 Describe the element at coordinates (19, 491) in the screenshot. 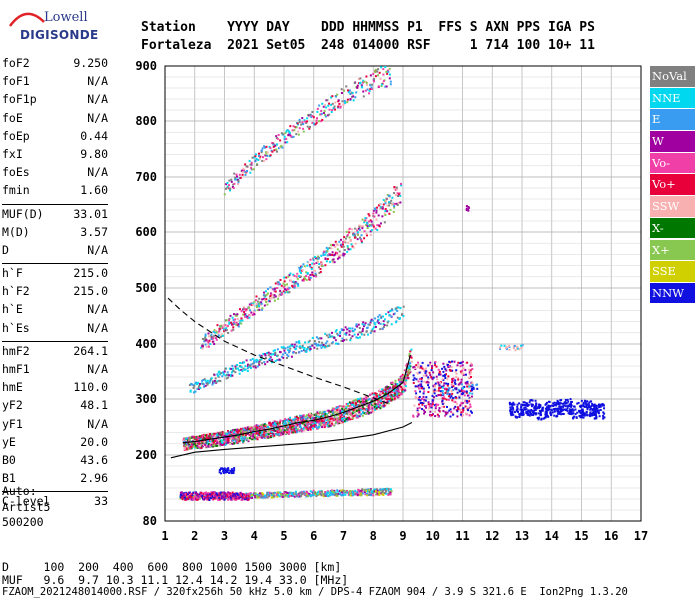

I see `auto-line: Auto:` at that location.